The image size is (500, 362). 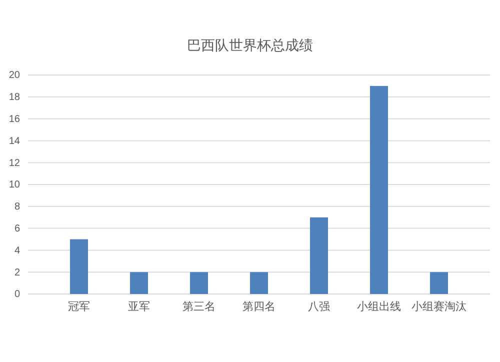 What do you see at coordinates (199, 306) in the screenshot?
I see `x-tick-label: 第三名` at bounding box center [199, 306].